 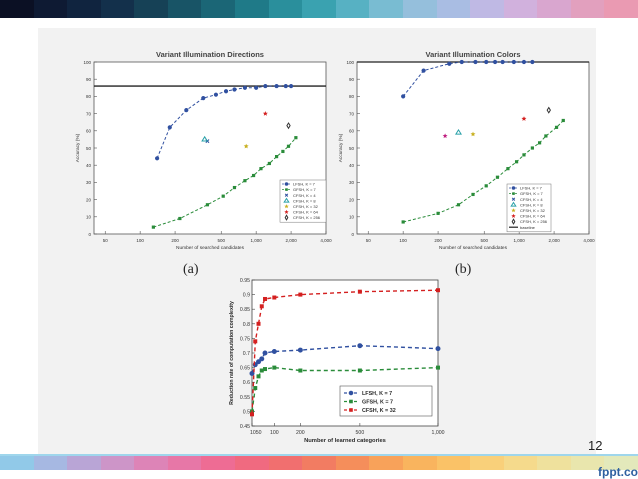 What do you see at coordinates (245, 369) in the screenshot?
I see `chart-c-ytick-label: 0.65` at bounding box center [245, 369].